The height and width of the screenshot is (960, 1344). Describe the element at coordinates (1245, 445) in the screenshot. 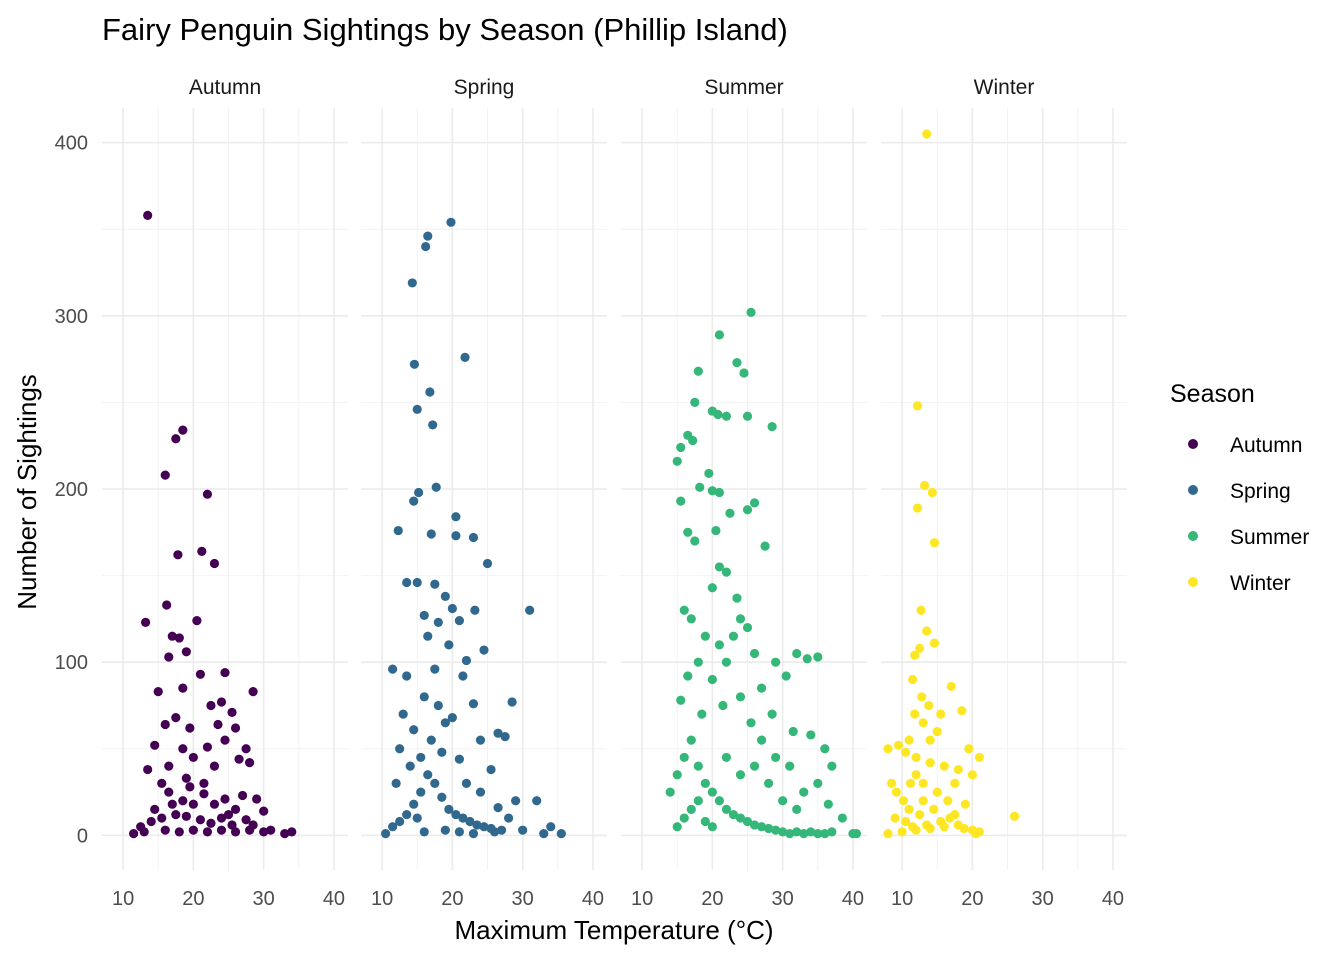

I see `legend-item-autumn: Autumn` at that location.